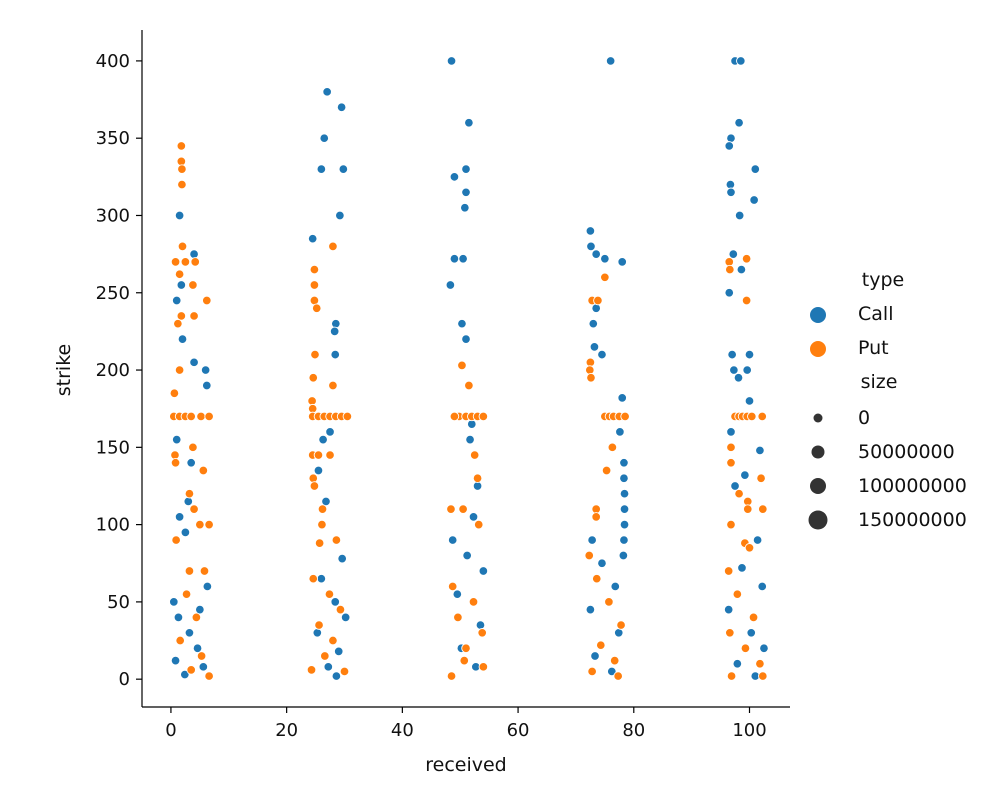 The height and width of the screenshot is (800, 1006). What do you see at coordinates (883, 280) in the screenshot?
I see `legend-hue-title: type` at bounding box center [883, 280].